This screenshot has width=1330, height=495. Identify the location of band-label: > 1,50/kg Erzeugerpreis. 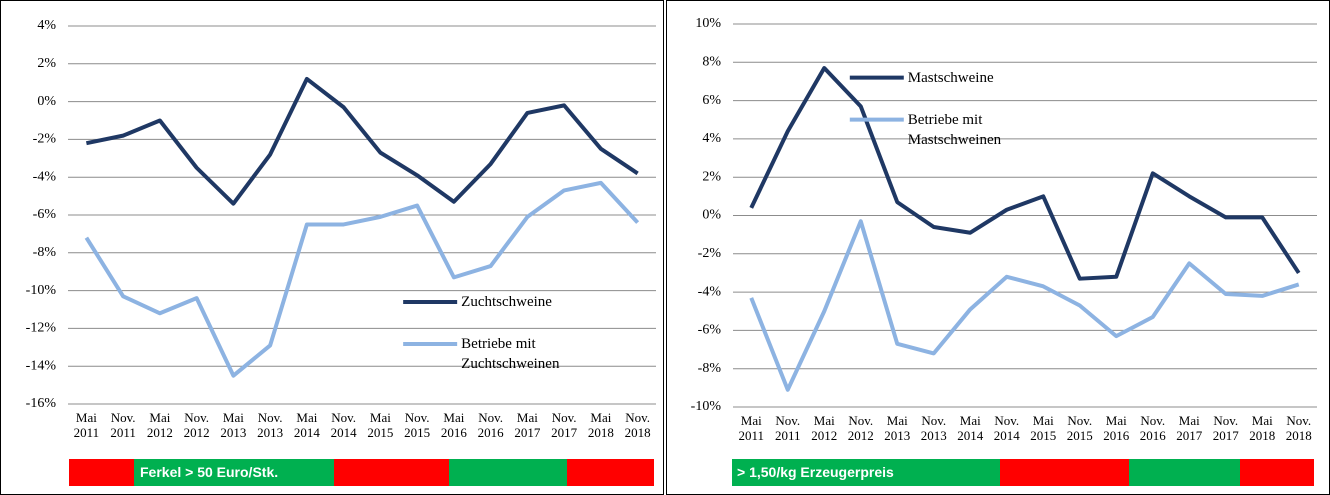
(815, 472).